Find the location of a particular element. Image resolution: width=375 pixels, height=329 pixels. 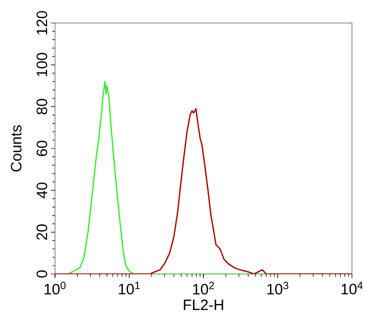

y-tick-label: 20 is located at coordinates (42, 232).